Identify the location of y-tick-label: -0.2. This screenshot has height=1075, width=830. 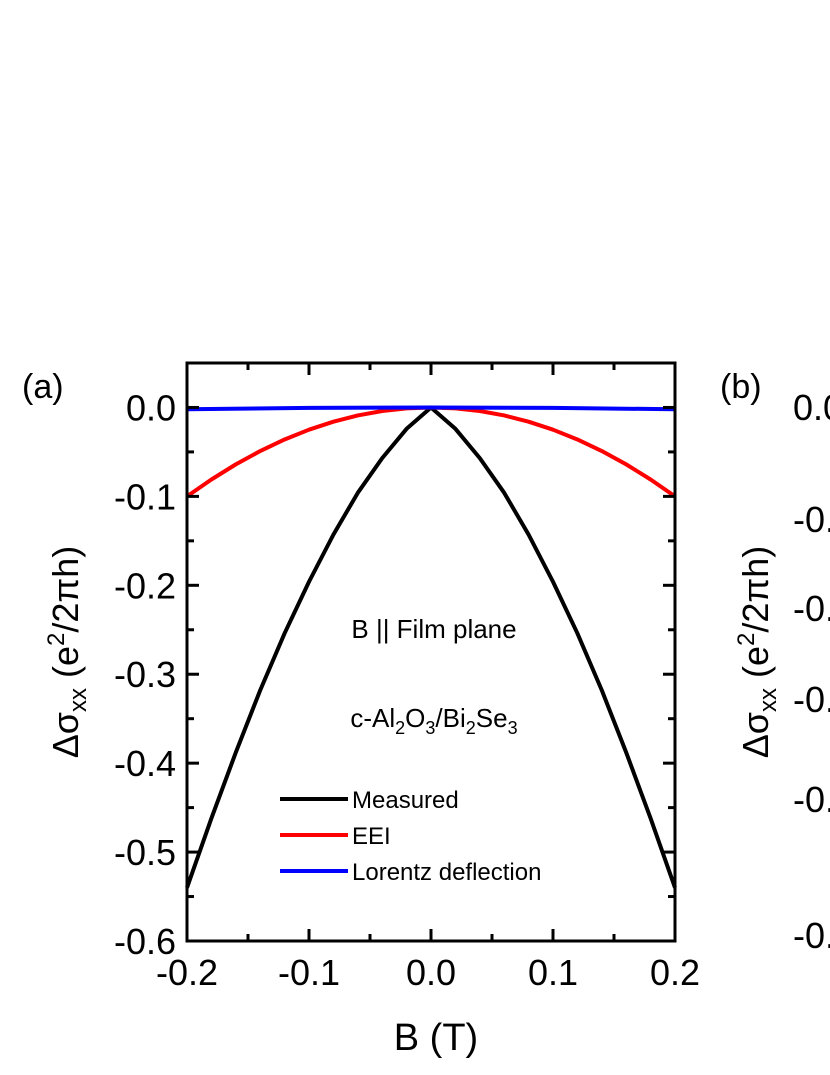
(145, 585).